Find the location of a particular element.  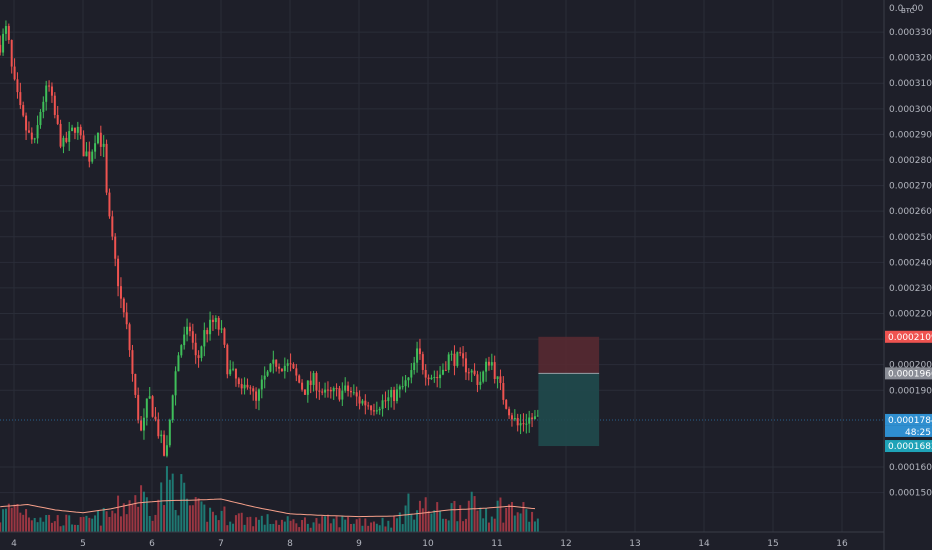

stop-loss-zone is located at coordinates (569, 355).